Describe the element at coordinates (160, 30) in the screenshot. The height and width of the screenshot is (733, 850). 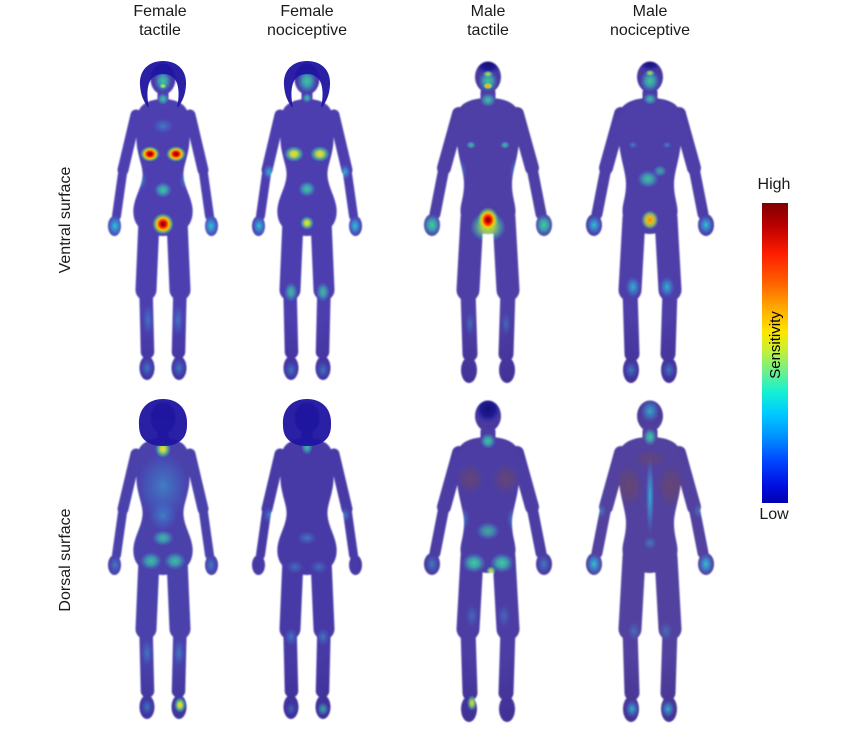
I see `column-header-line2: tactile` at that location.